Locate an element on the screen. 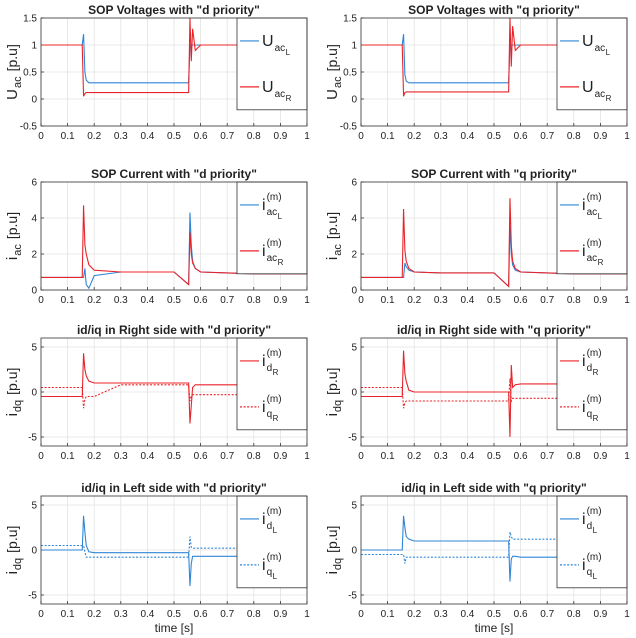 The width and height of the screenshot is (636, 638). legend-label-sub: q is located at coordinates (270, 414).